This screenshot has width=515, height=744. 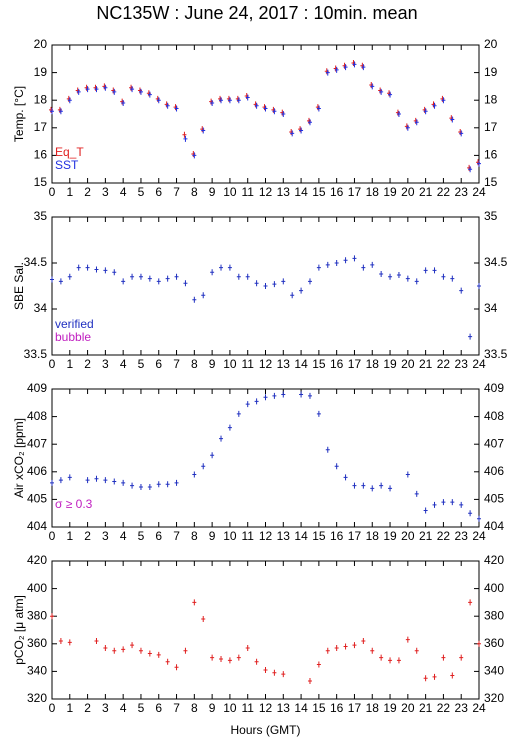 I want to click on x-tick-label: 22, so click(x=444, y=364).